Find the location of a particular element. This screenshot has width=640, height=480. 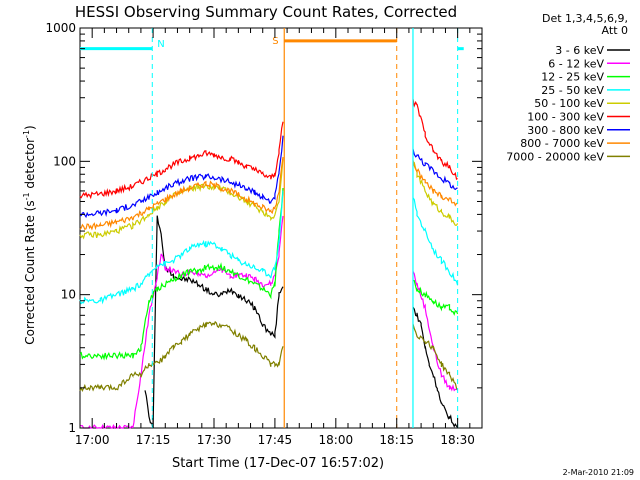

footer-date: 2-Mar-2010 21:09 is located at coordinates (598, 472).